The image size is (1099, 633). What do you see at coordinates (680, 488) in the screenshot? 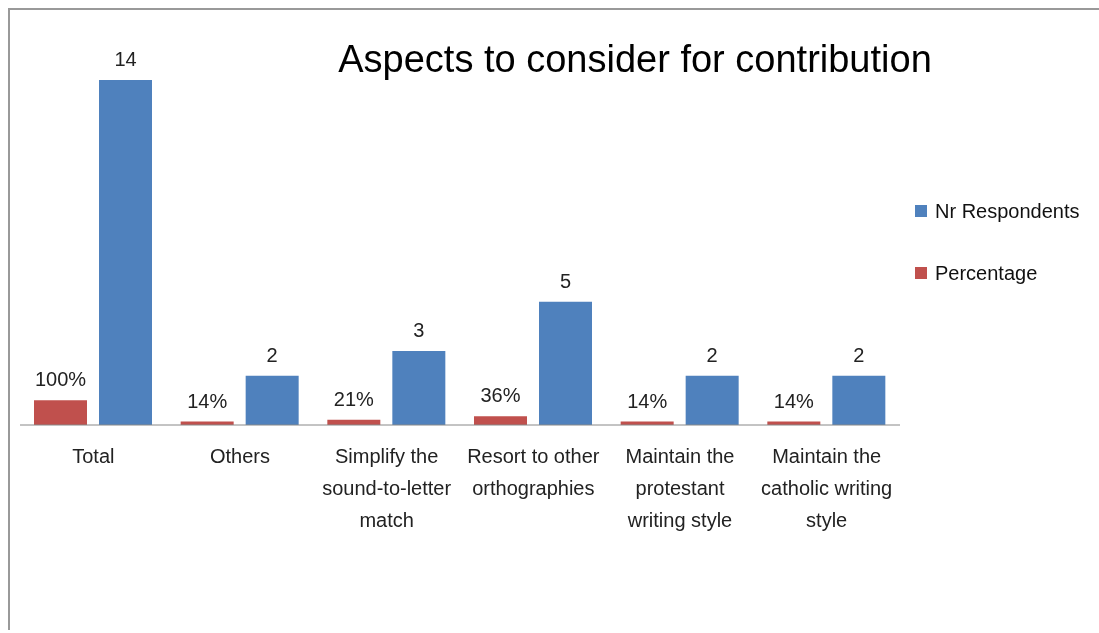
I see `x-tick-label: Maintain the protestant writing style` at bounding box center [680, 488].